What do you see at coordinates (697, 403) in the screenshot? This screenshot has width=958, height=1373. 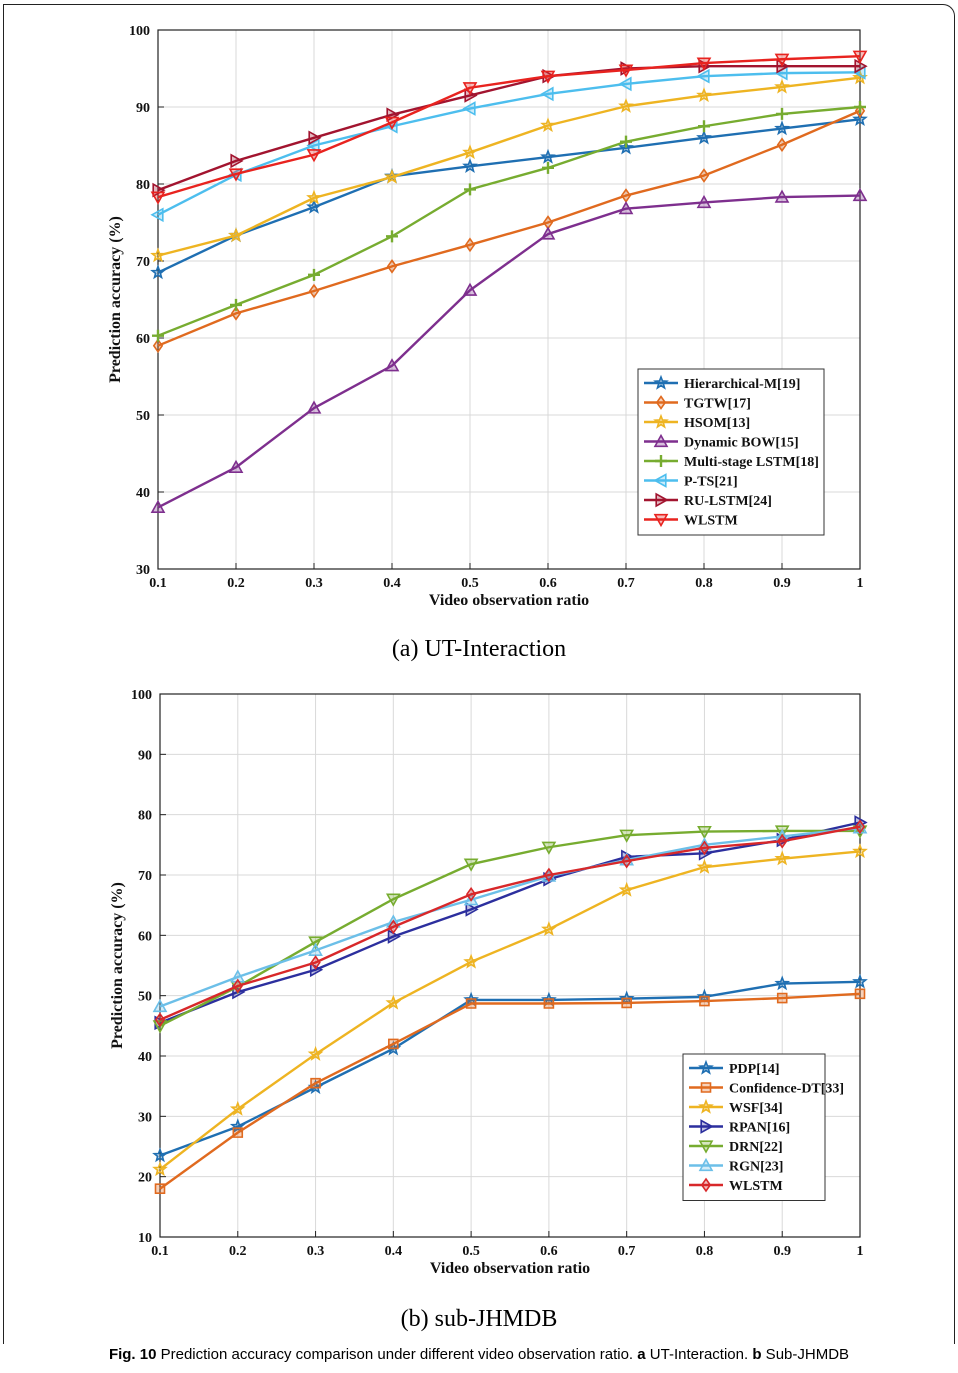 I see `legend-entry: TGTW[17]` at bounding box center [697, 403].